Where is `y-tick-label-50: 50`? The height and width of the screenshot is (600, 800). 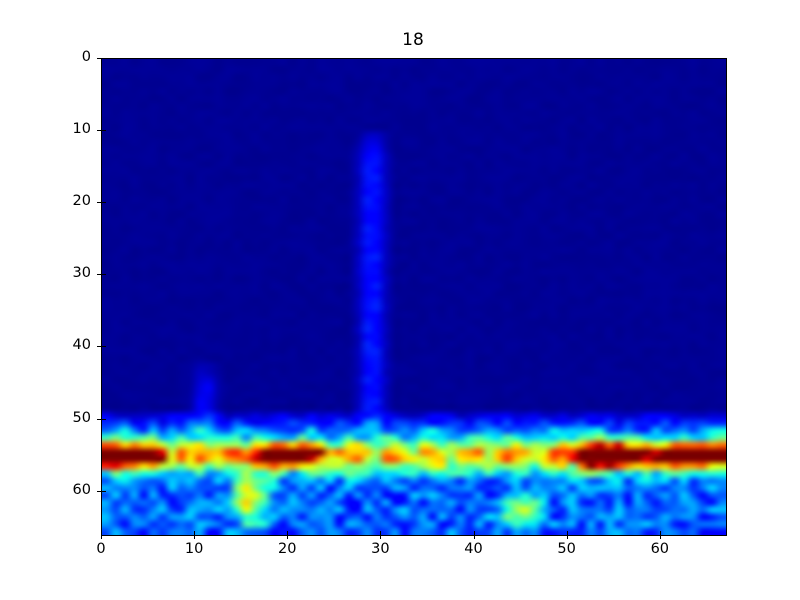 y-tick-label-50: 50 is located at coordinates (81, 417).